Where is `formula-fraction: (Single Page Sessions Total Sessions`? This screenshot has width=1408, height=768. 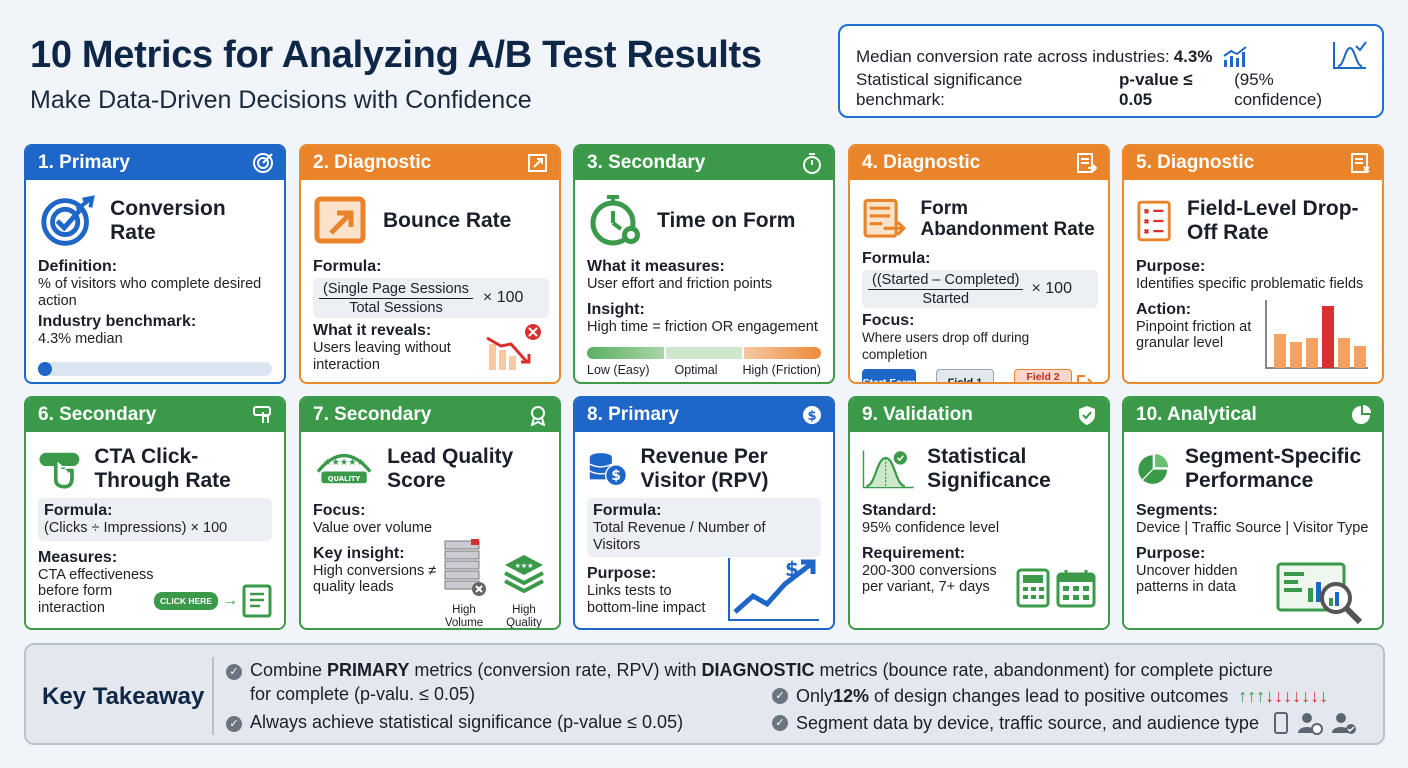
formula-fraction: (Single Page Sessions Total Sessions is located at coordinates (396, 298).